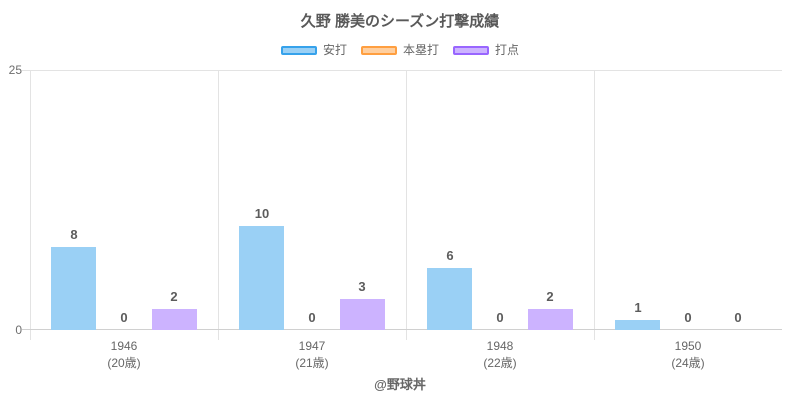  What do you see at coordinates (402, 70) in the screenshot?
I see `gridline-top` at bounding box center [402, 70].